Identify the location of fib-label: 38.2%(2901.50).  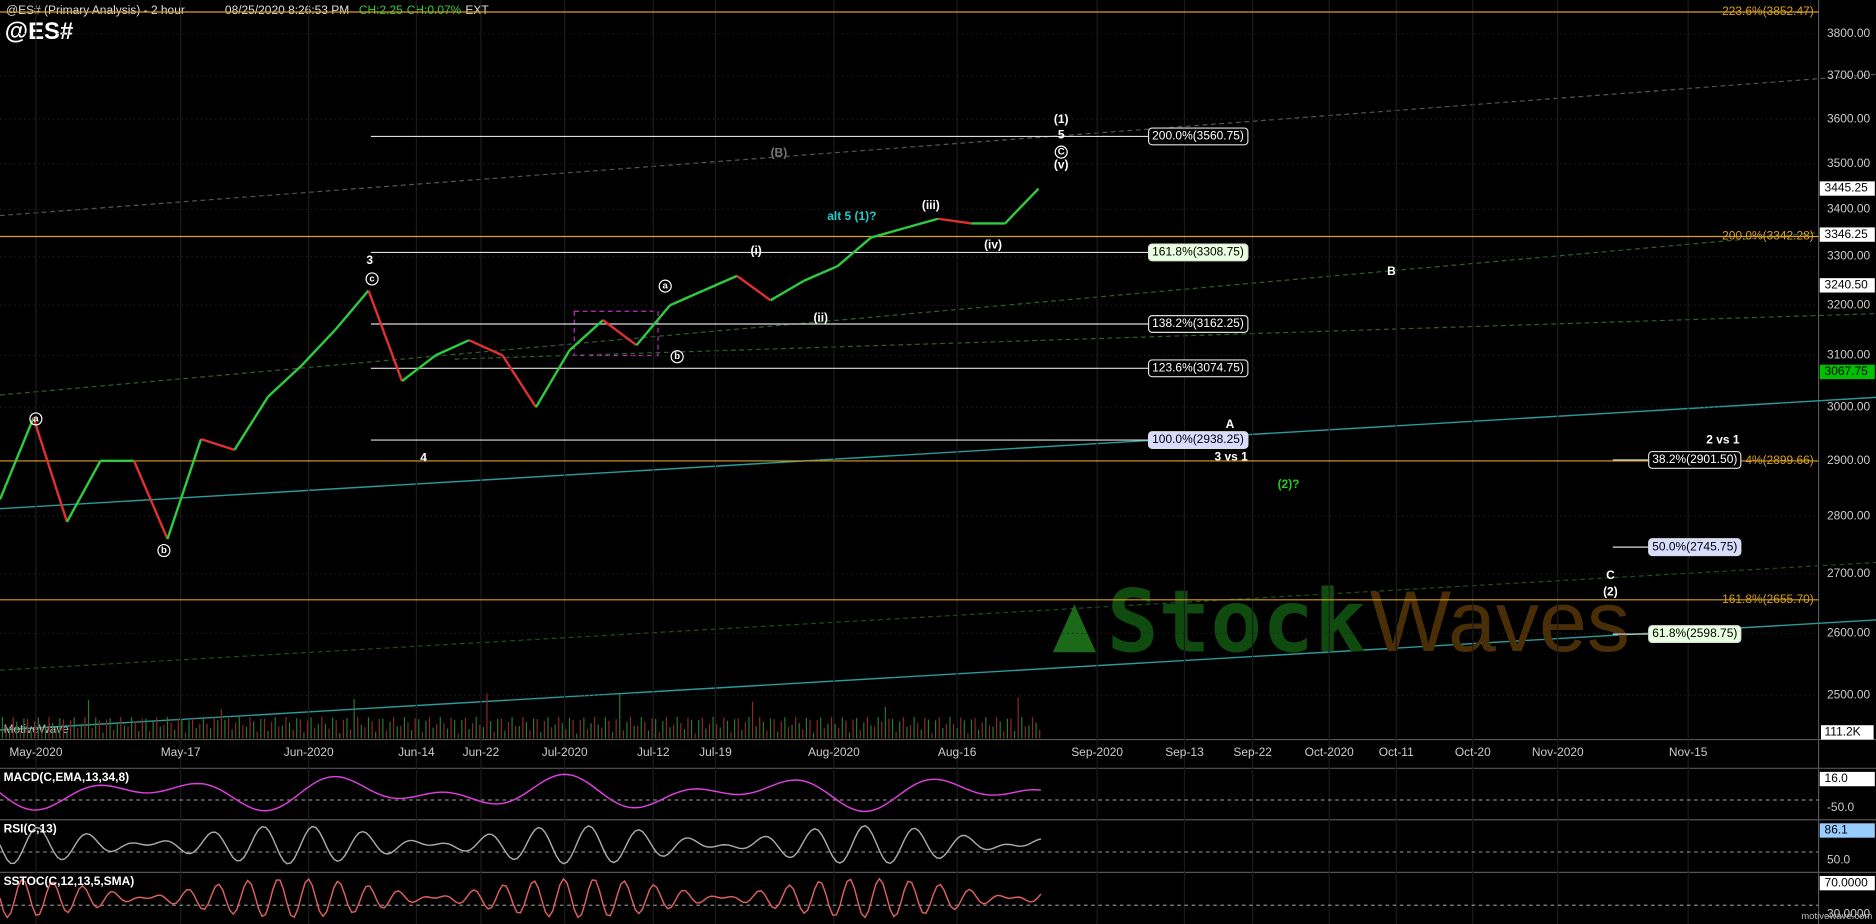
(1694, 459).